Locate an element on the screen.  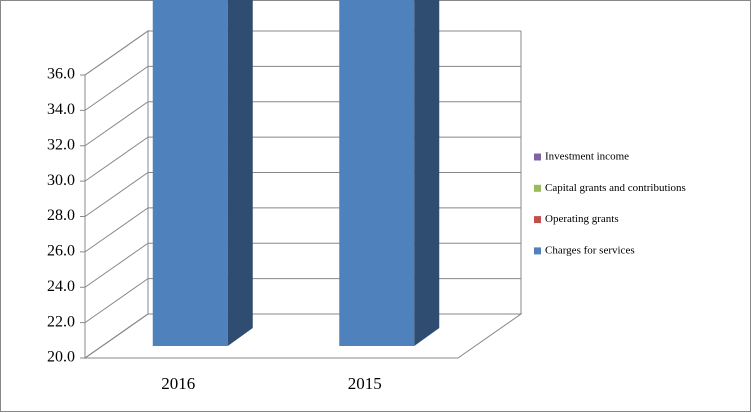
y-tick-label: 20.0 is located at coordinates (61, 357).